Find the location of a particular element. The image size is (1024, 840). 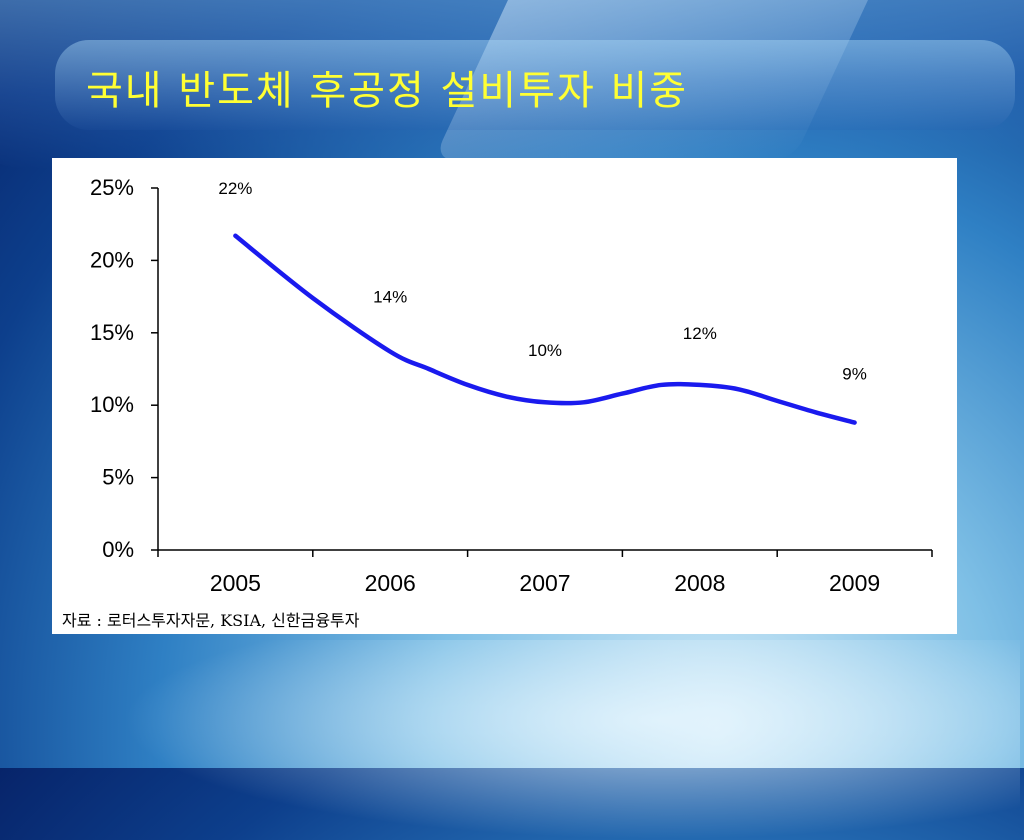

y-tick-label: 10% is located at coordinates (112, 404).